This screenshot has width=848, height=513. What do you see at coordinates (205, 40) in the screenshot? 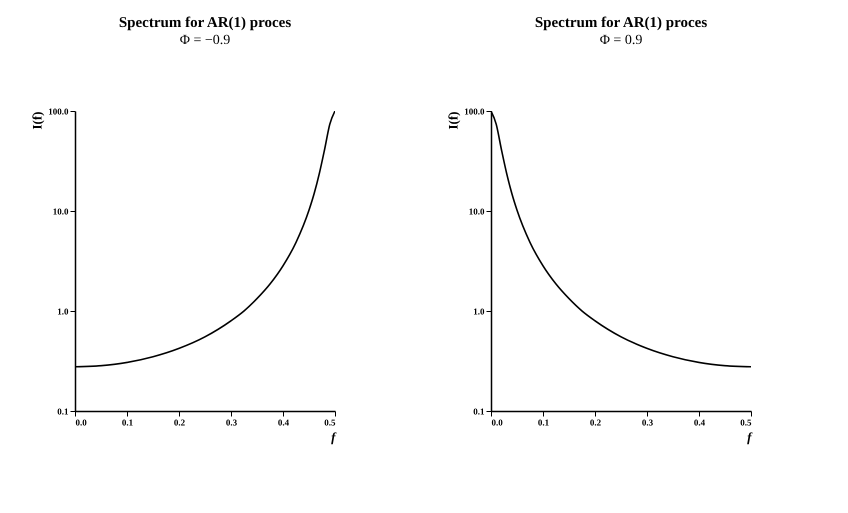
I see `chart-subtitle: Φ = −0.9` at bounding box center [205, 40].